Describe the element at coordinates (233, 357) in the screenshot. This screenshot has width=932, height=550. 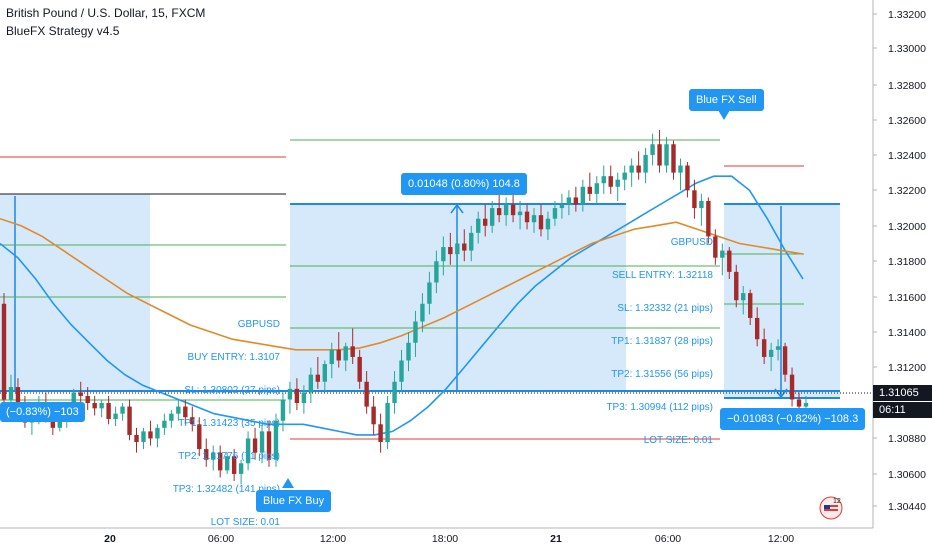
I see `buy-info-line: BUY ENTRY: 1.3107` at that location.